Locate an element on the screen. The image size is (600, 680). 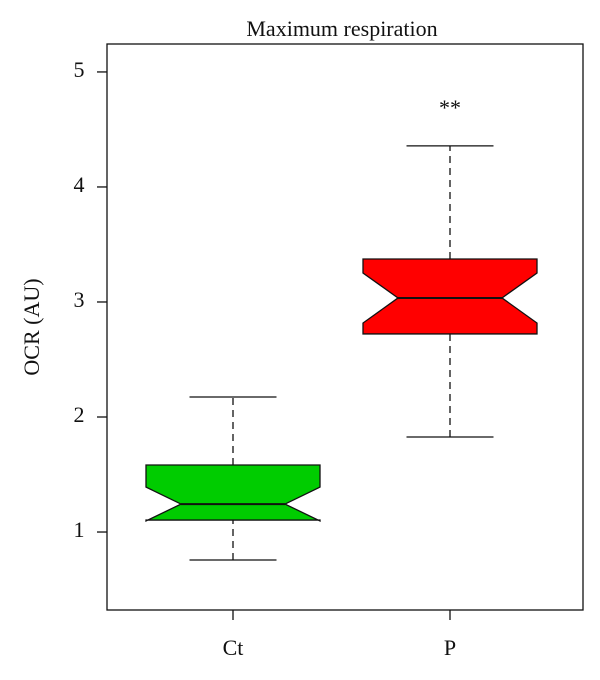
y-tick-label: 1 is located at coordinates (79, 529).